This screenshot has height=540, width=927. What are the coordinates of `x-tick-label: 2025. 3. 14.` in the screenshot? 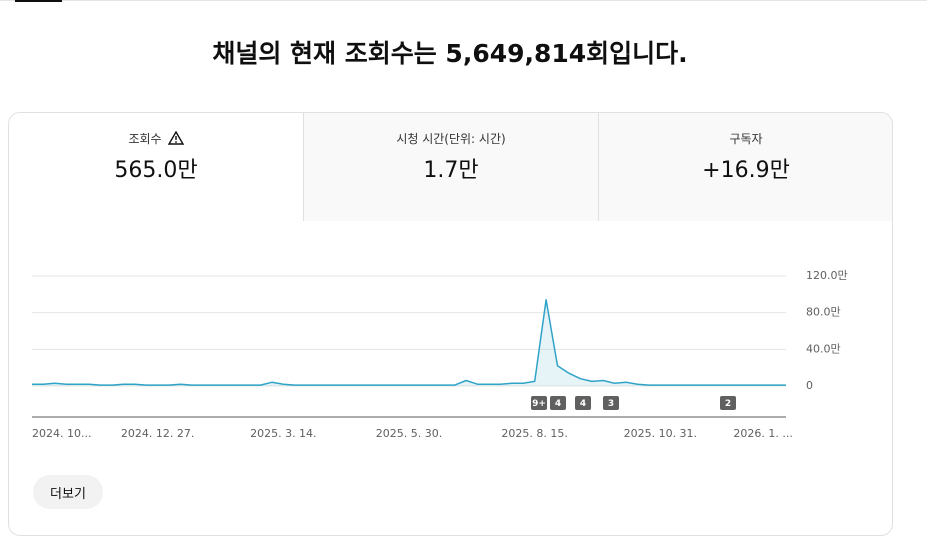 It's located at (283, 433).